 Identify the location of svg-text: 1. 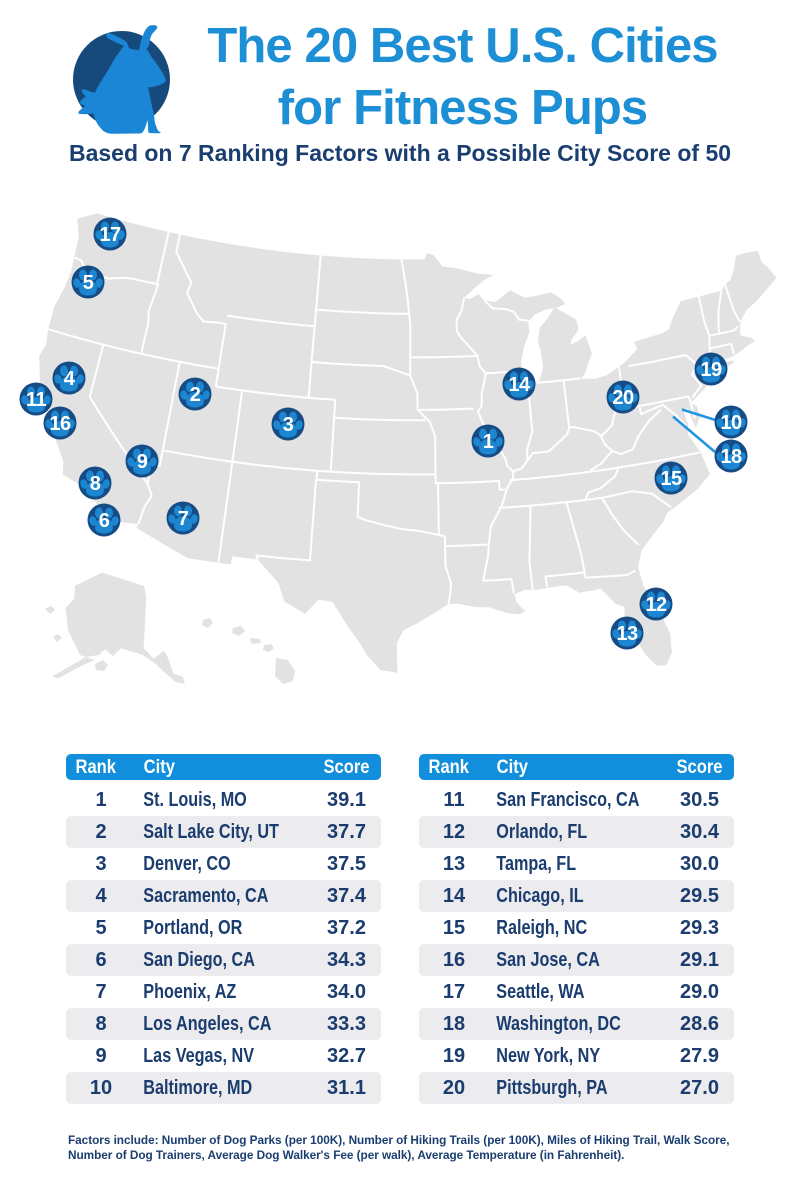
(488, 442).